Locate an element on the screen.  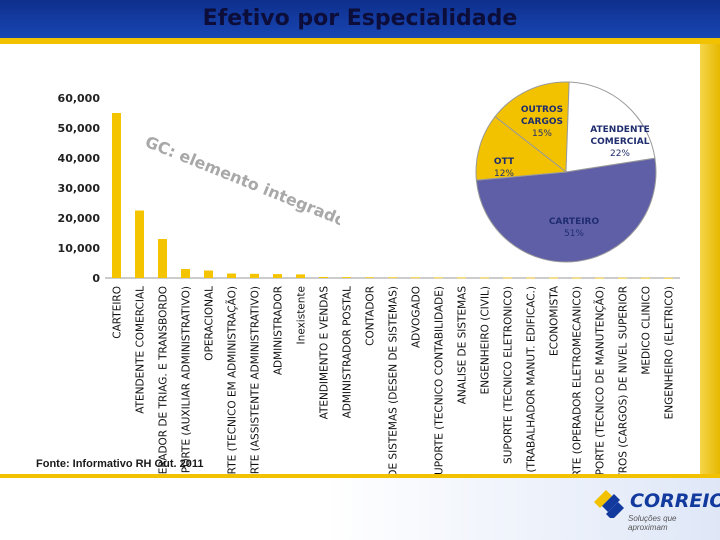
pie-slice-label: CARGOS is located at coordinates (542, 122).